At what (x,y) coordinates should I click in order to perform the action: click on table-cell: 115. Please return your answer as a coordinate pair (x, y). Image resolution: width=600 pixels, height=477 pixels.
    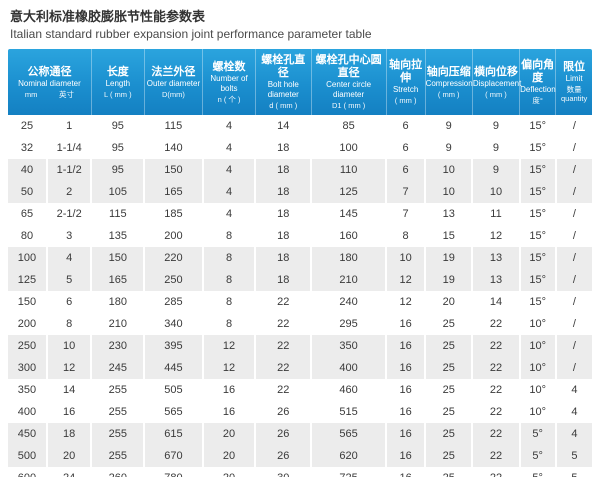
    Looking at the image, I should click on (173, 126).